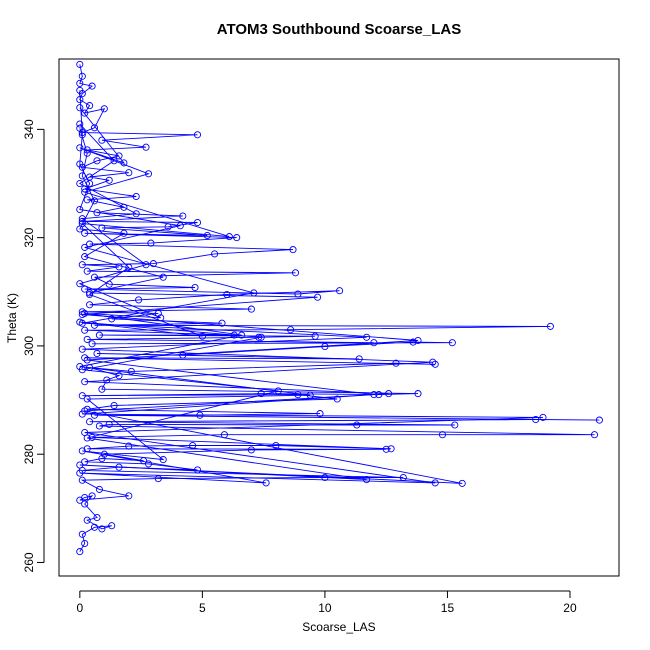  Describe the element at coordinates (29, 454) in the screenshot. I see `y-tick-label: 280` at that location.